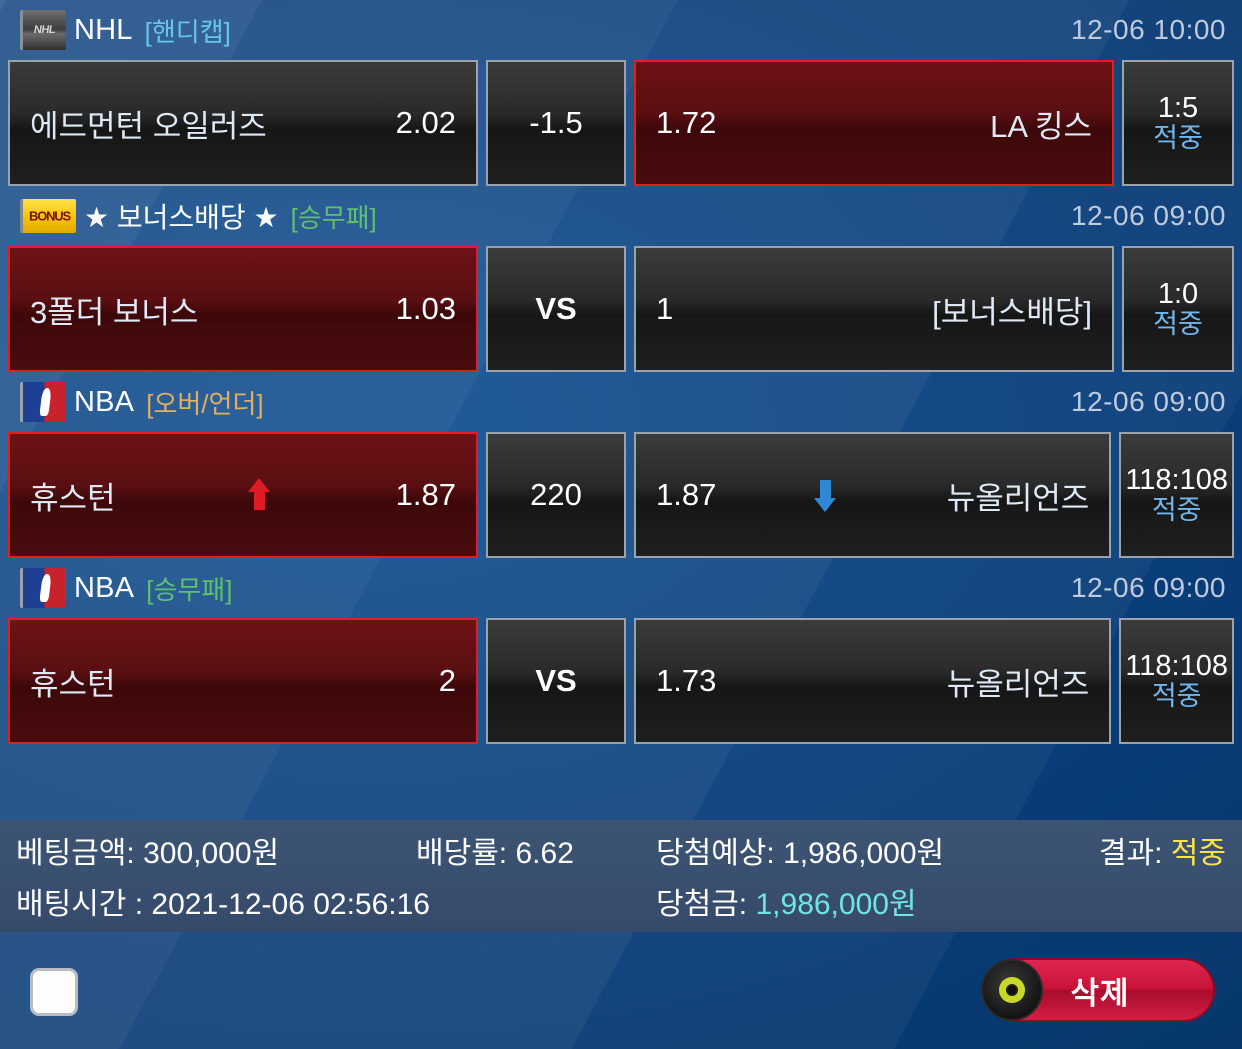 This screenshot has width=1242, height=1049. What do you see at coordinates (1041, 126) in the screenshot?
I see `away-team-name: LA 킹스` at bounding box center [1041, 126].